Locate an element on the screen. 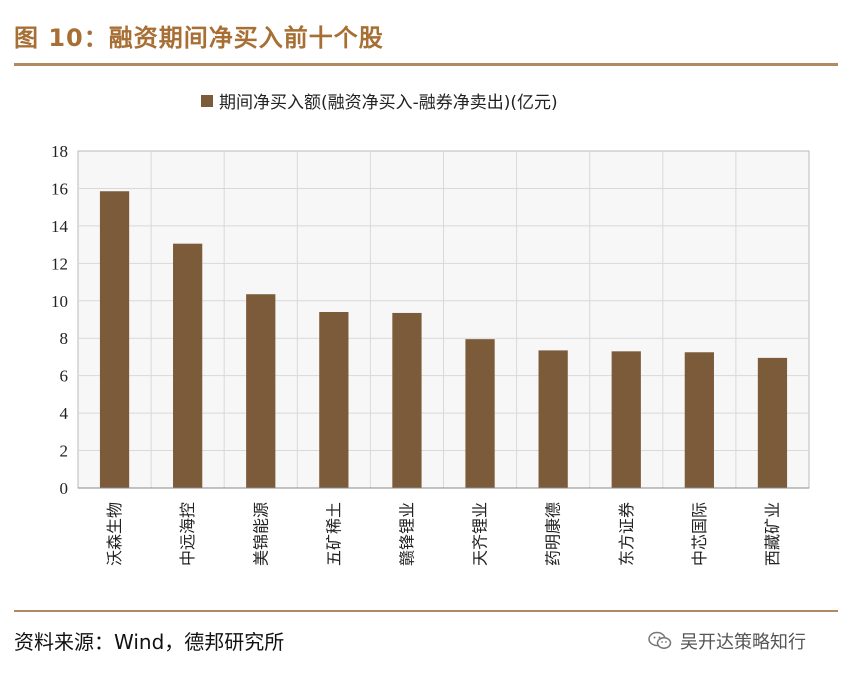  y-tick-label: 2 is located at coordinates (64, 451).